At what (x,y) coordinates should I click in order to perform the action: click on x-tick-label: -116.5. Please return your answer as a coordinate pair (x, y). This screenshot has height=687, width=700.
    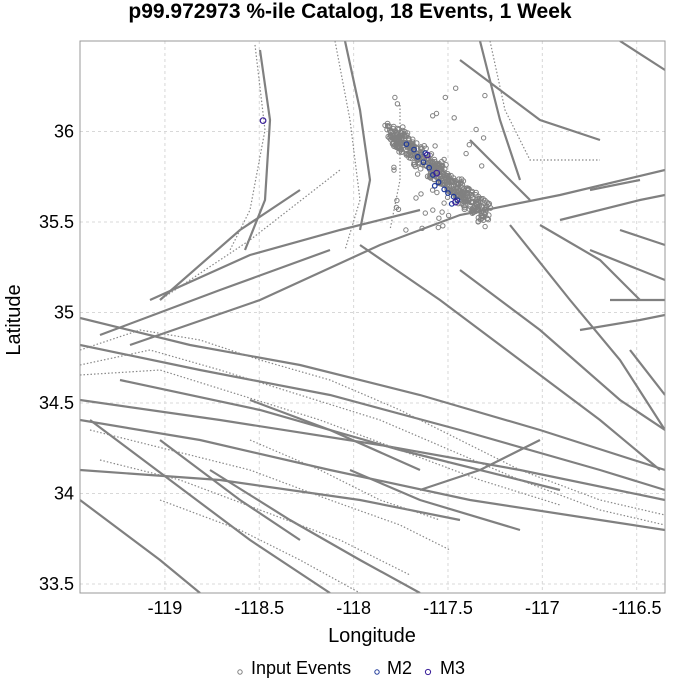
    Looking at the image, I should click on (637, 608).